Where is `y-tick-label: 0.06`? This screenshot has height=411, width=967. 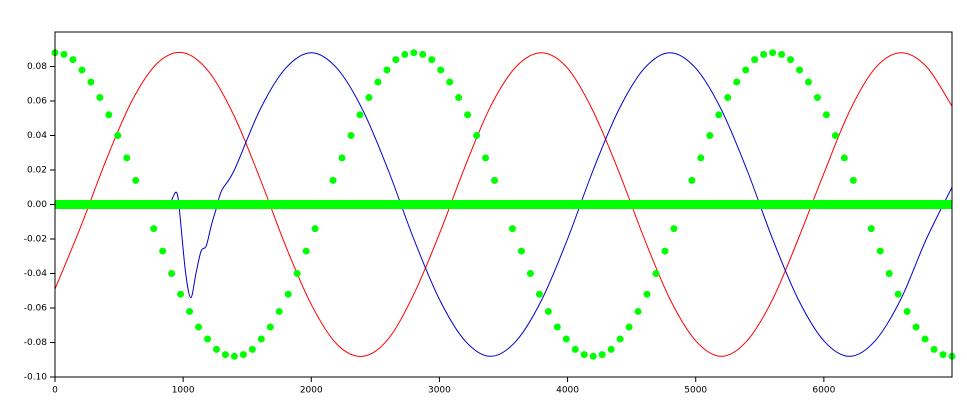 y-tick-label: 0.06 is located at coordinates (37, 102).